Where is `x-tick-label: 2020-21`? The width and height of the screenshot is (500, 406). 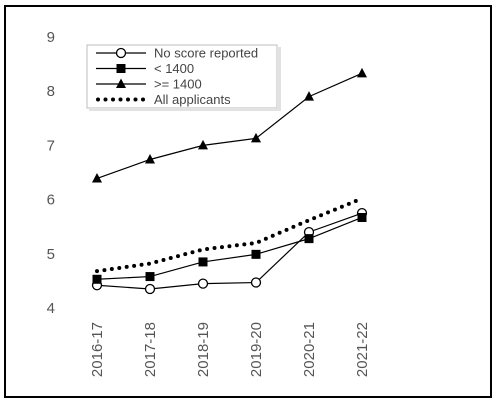
x-tick-label: 2020-21 is located at coordinates (309, 349).